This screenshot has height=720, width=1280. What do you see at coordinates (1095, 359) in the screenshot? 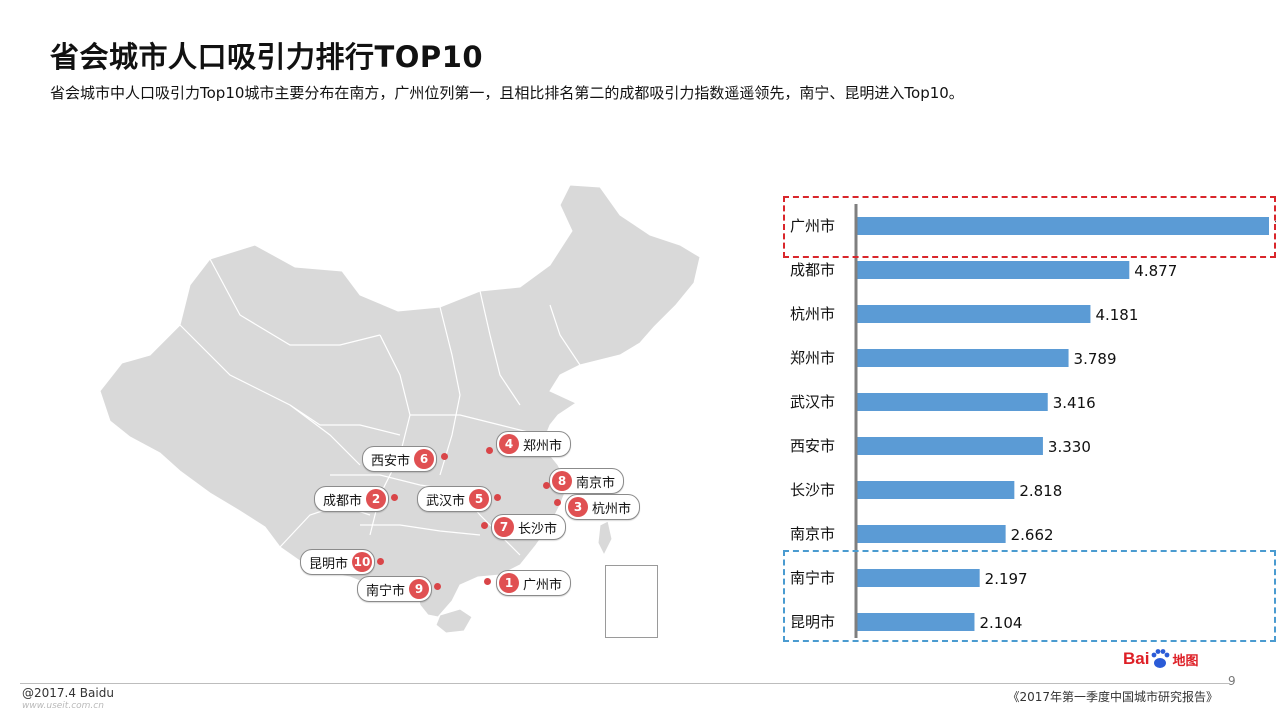
I see `value-label: 3.789` at bounding box center [1095, 359].